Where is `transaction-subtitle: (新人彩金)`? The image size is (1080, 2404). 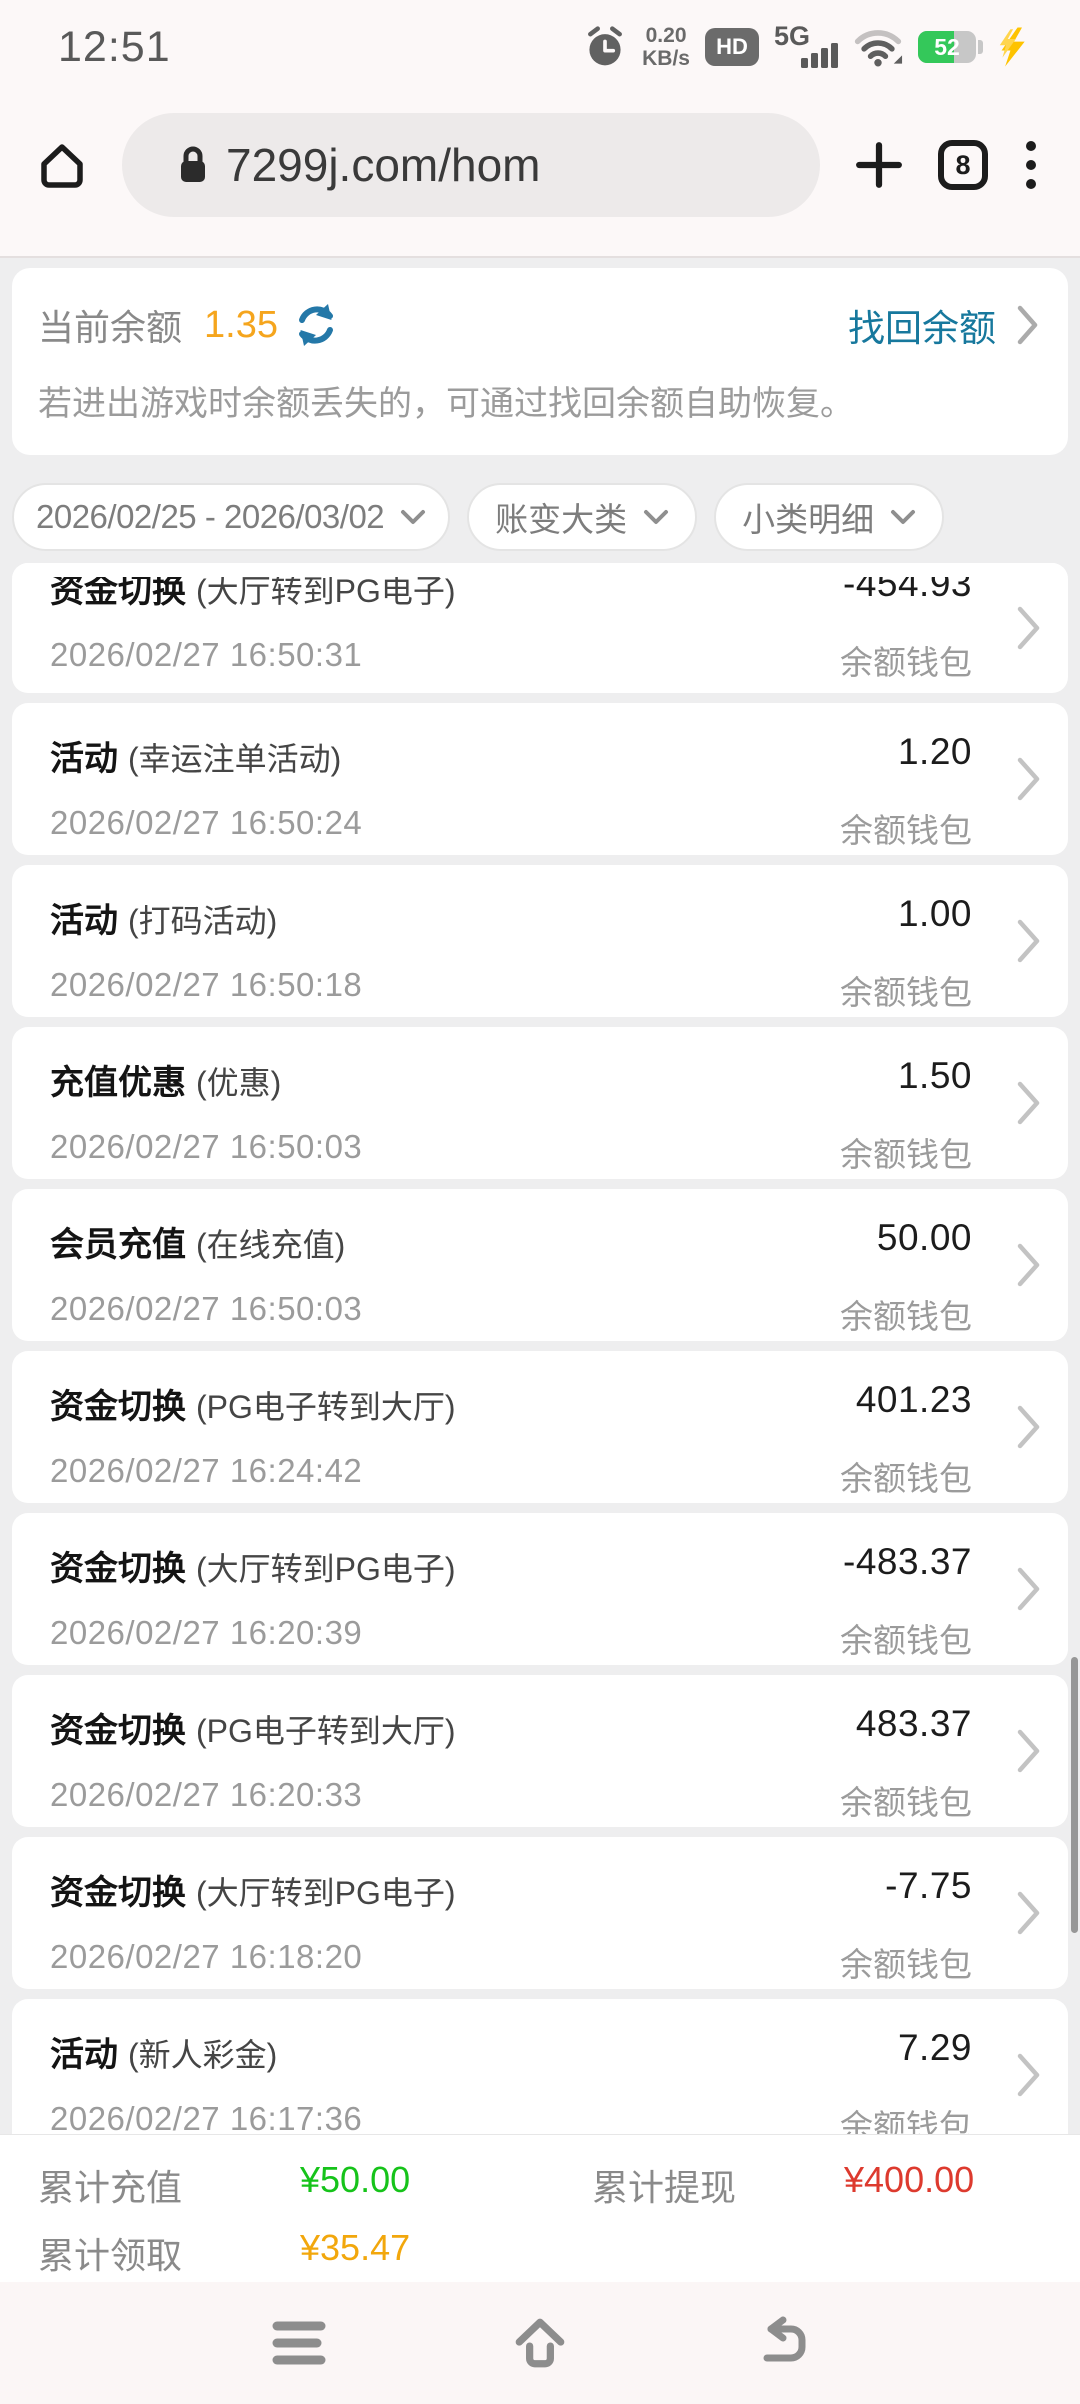 transaction-subtitle: (新人彩金) is located at coordinates (203, 2055).